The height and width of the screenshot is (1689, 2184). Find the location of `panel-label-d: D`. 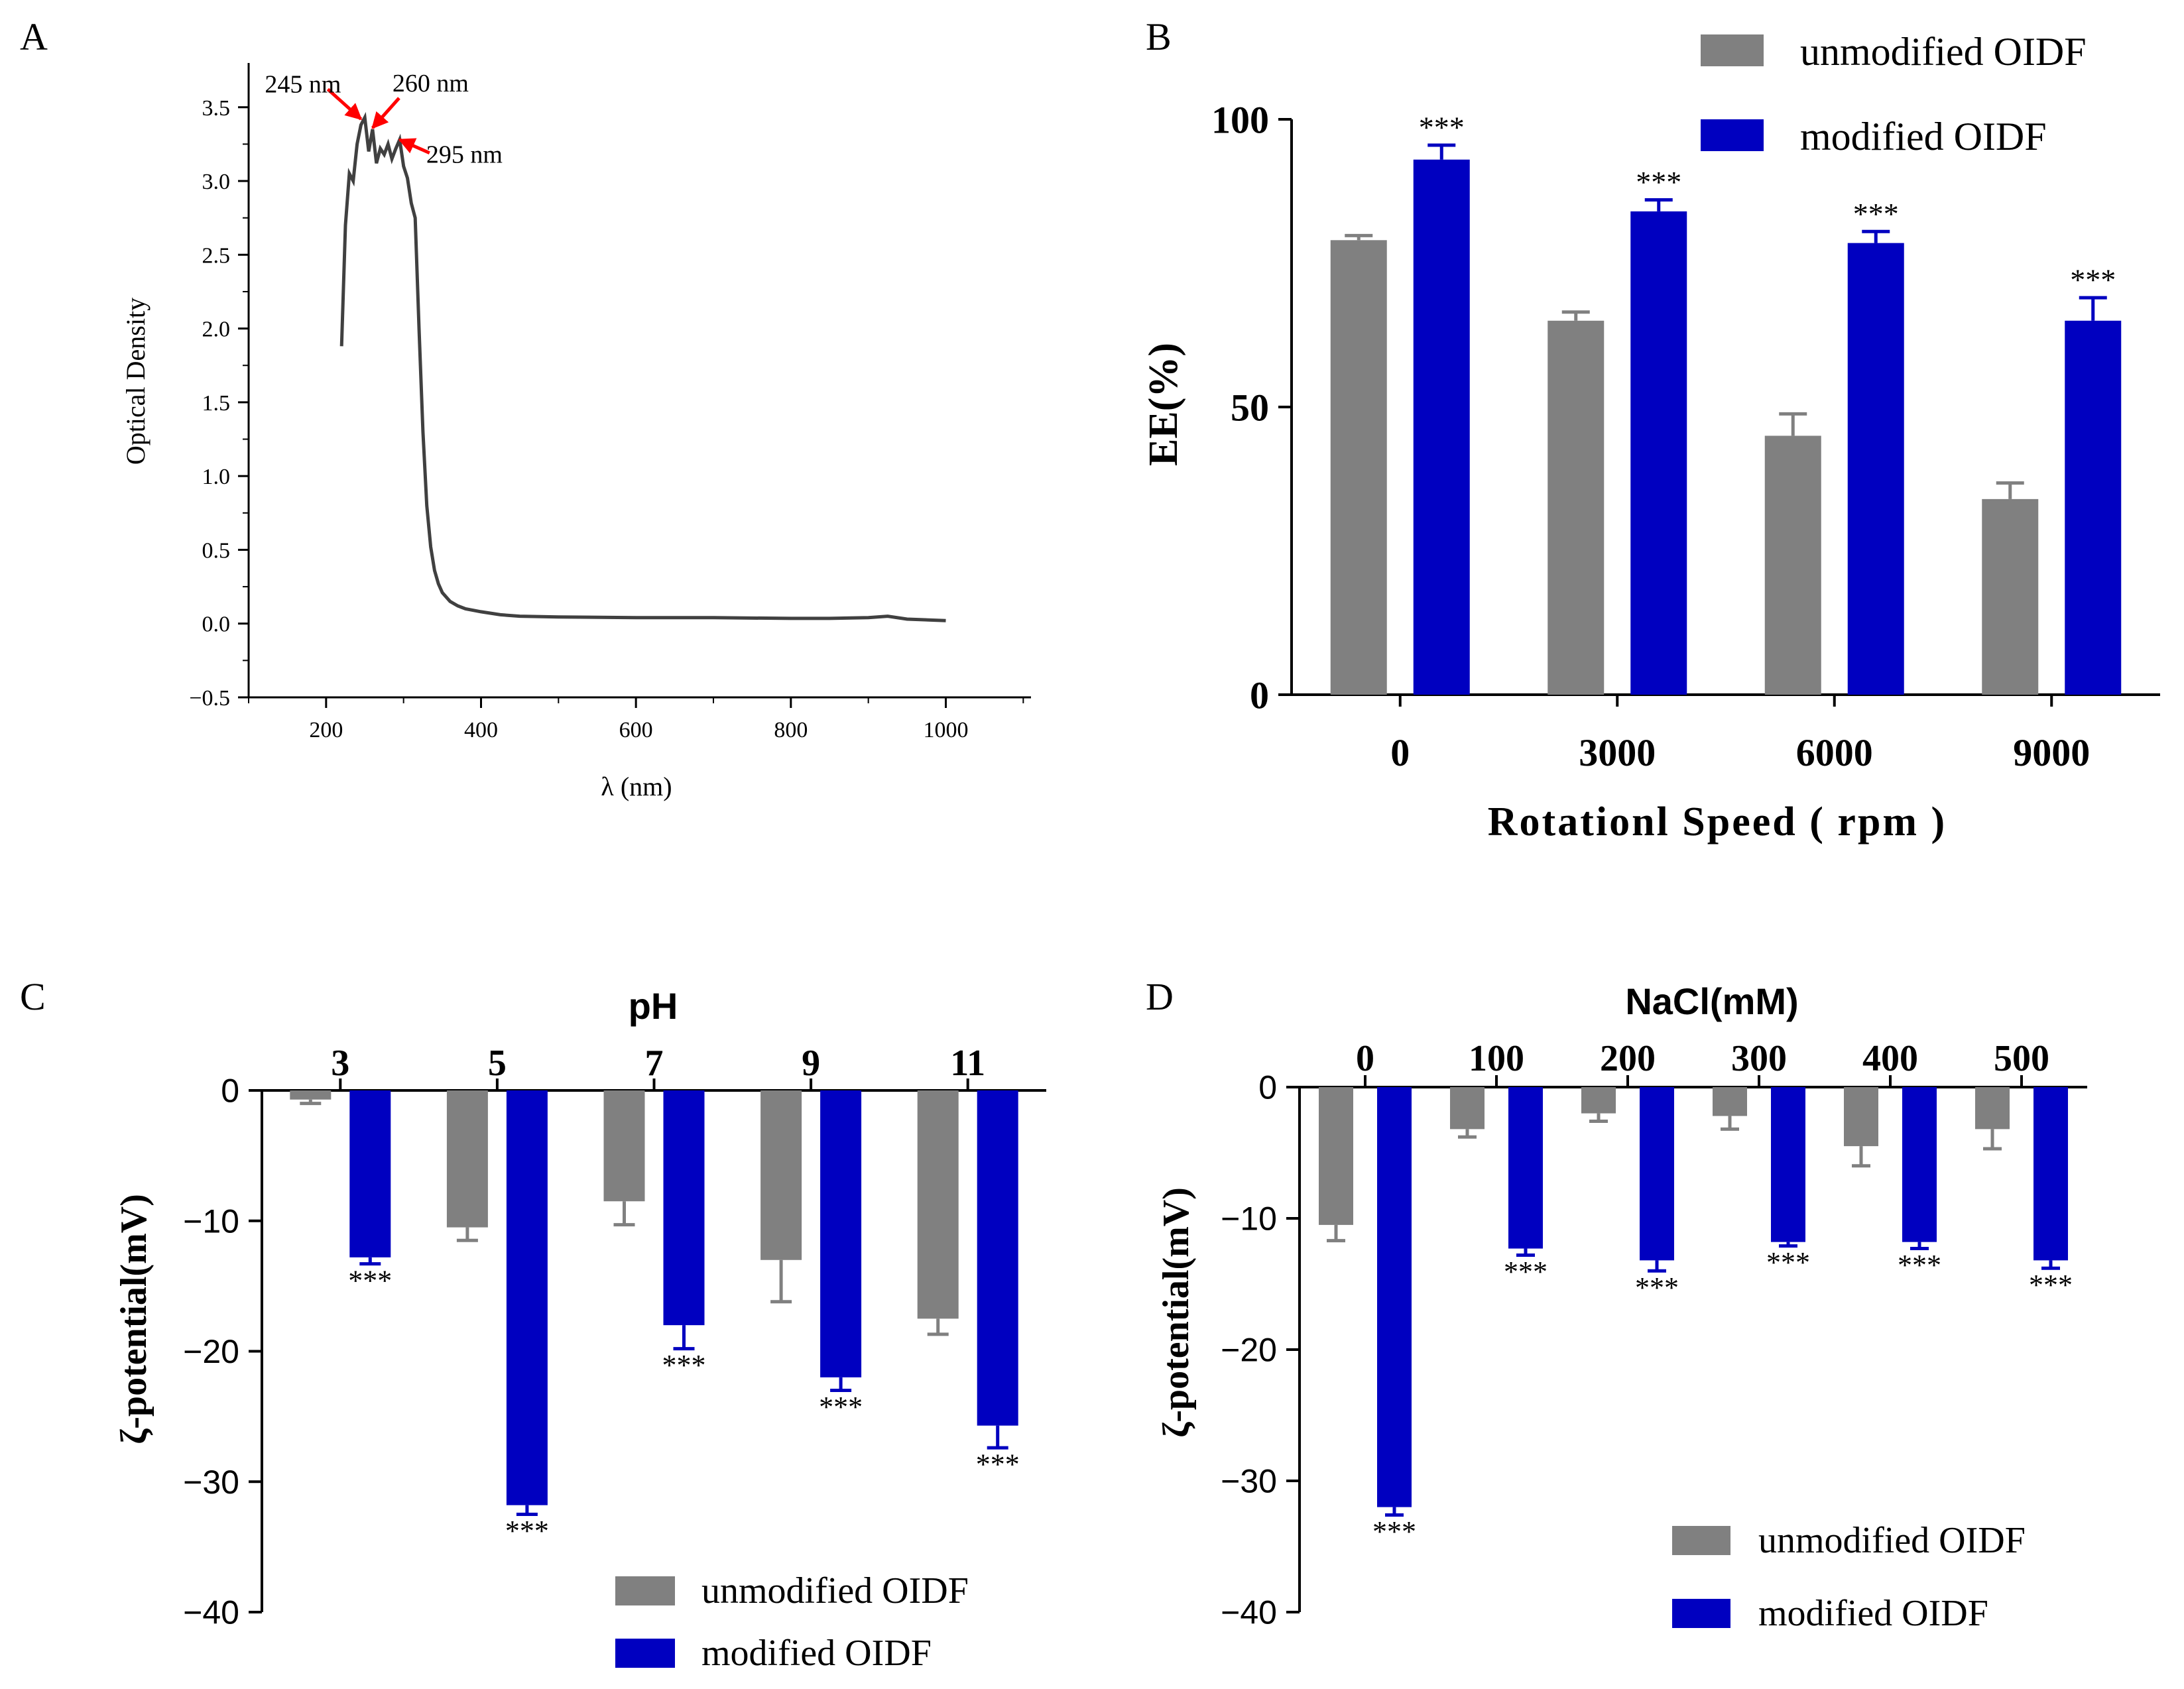

panel-label-d: D is located at coordinates (1160, 996).